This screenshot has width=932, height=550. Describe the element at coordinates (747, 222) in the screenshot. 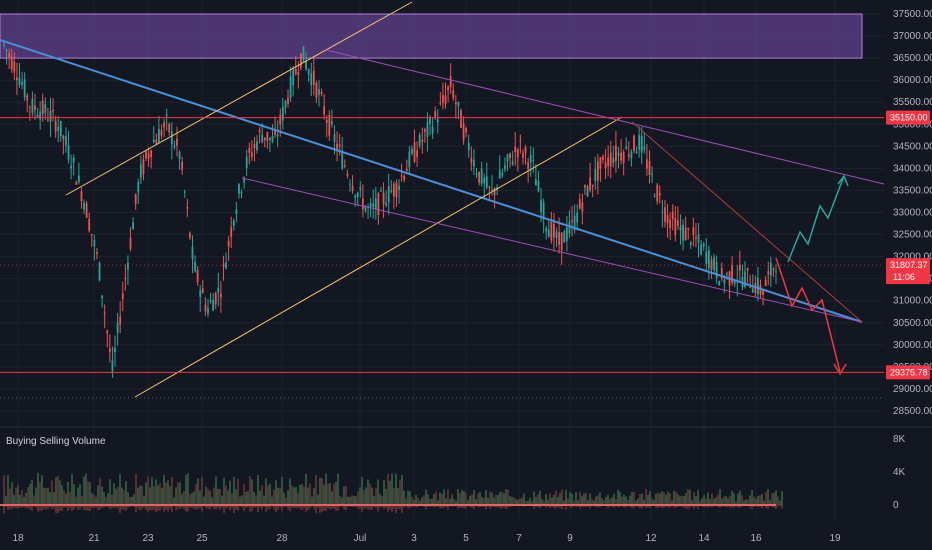

I see `red-wedge-line` at that location.